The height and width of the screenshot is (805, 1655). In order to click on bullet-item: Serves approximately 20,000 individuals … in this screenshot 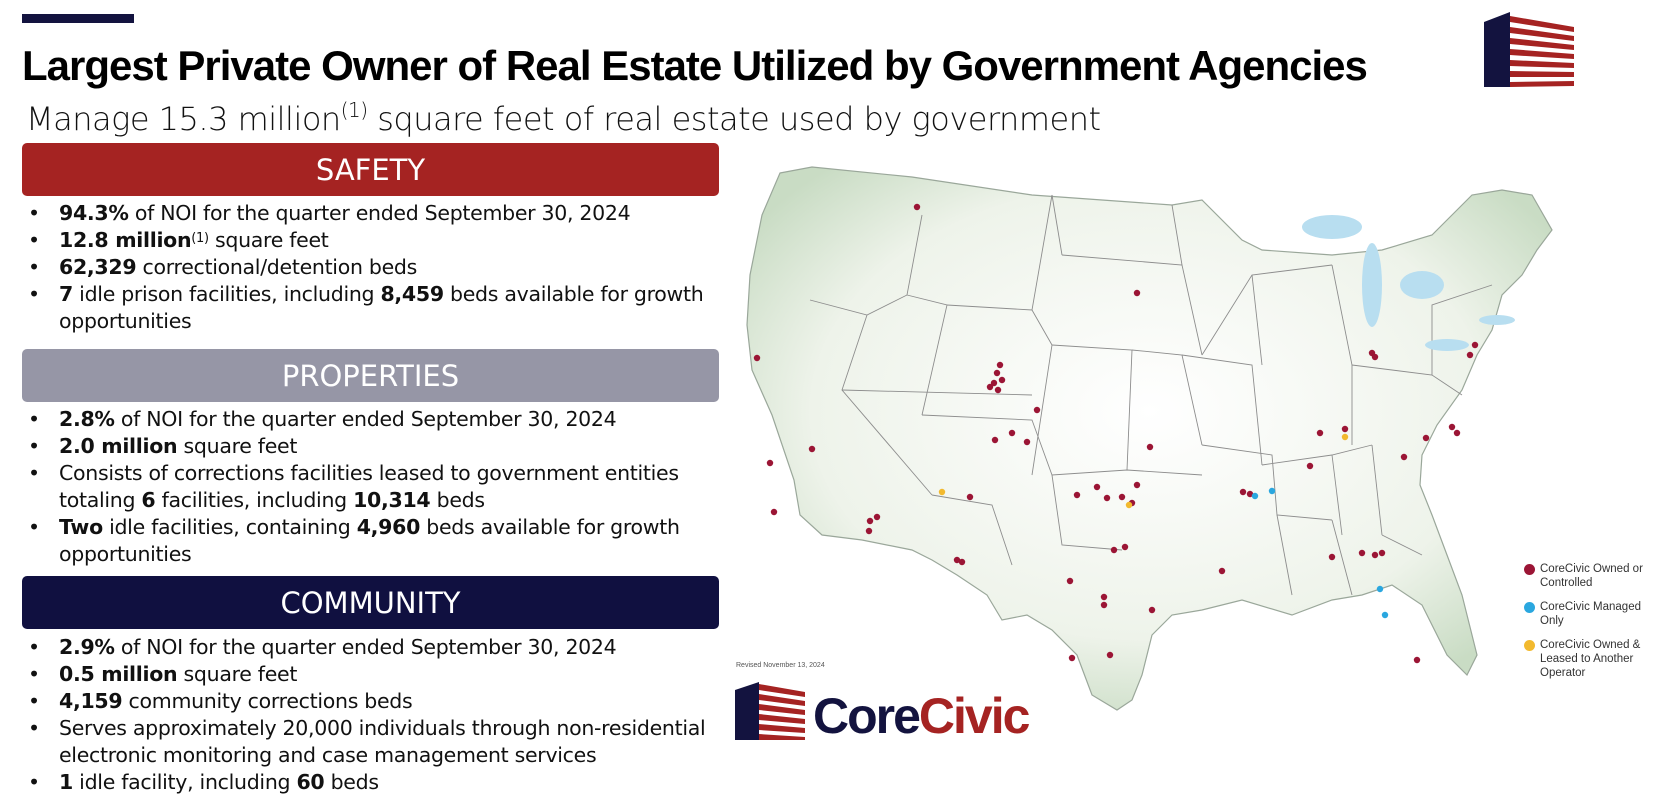, I will do `click(372, 742)`.